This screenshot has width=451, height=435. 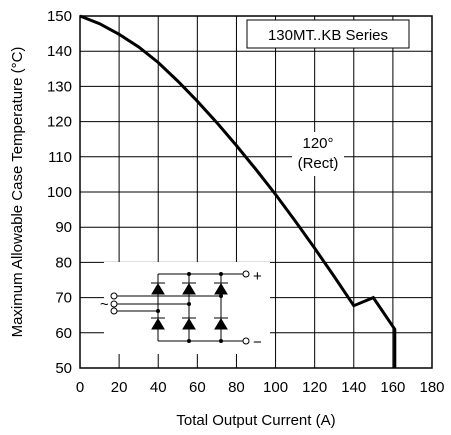 What do you see at coordinates (318, 154) in the screenshot?
I see `angle-label-bg` at bounding box center [318, 154].